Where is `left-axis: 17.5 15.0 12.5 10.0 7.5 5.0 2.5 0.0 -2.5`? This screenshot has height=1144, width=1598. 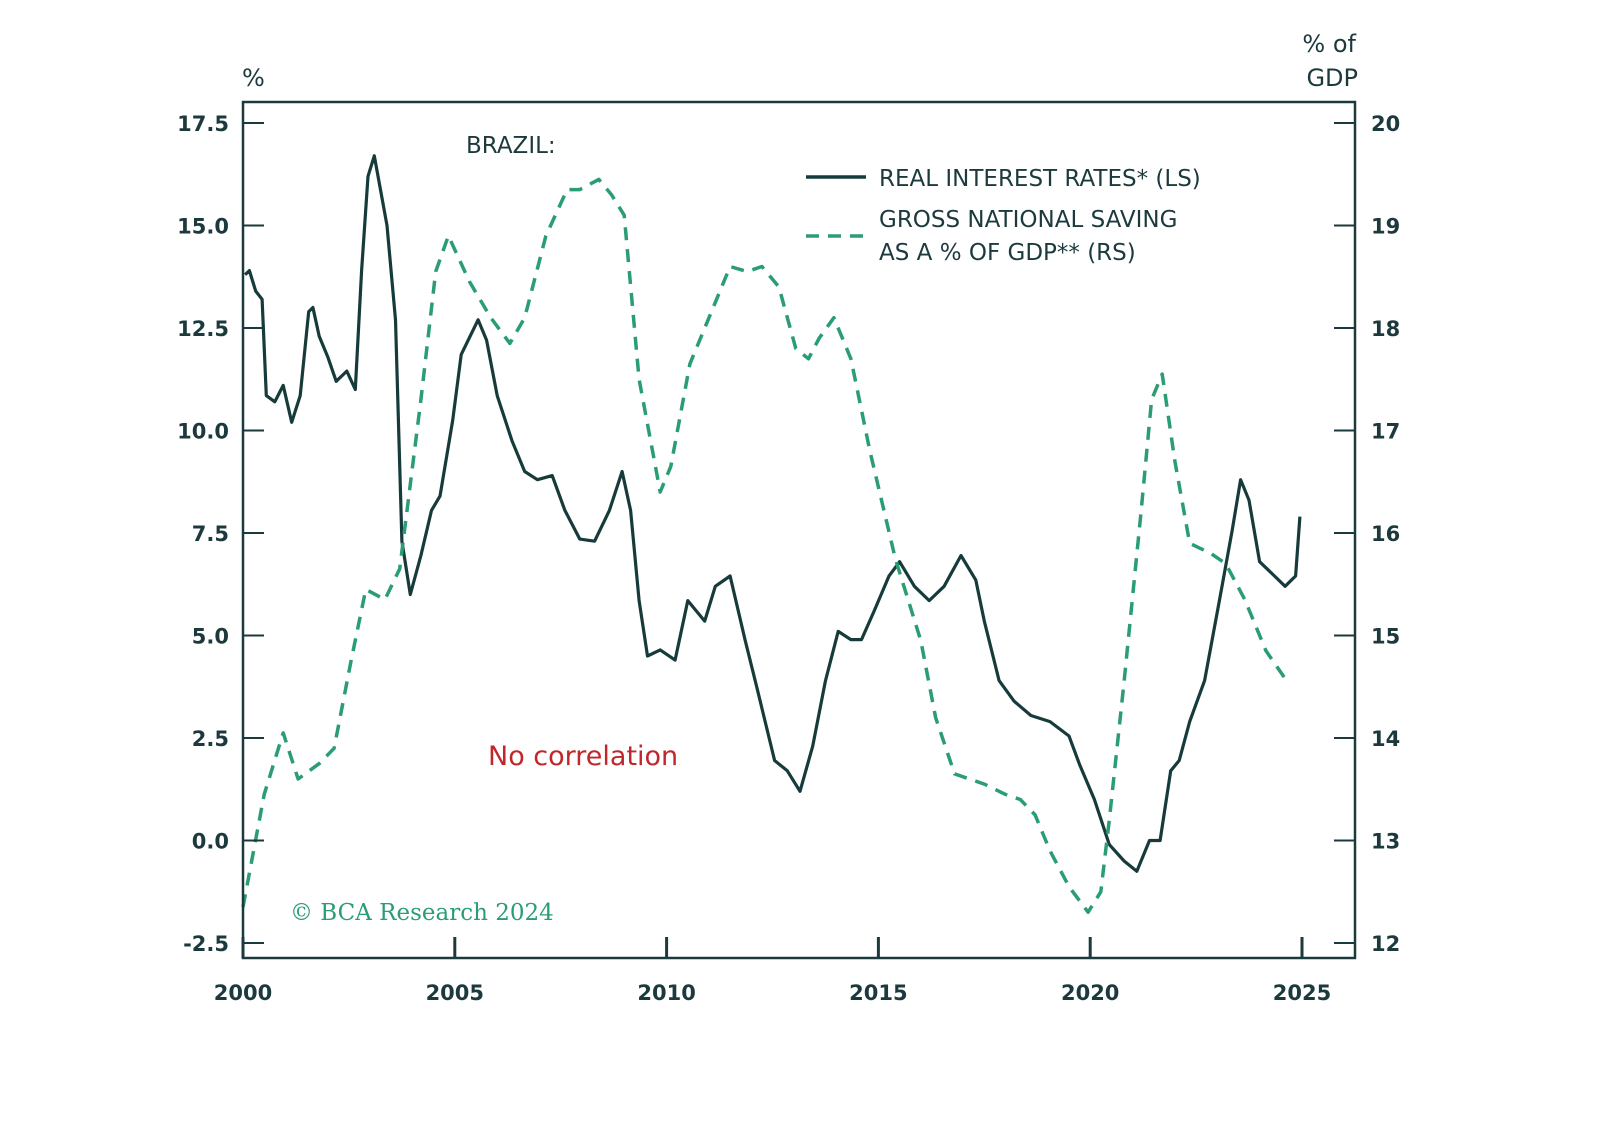 left-axis: 17.5 15.0 12.5 10.0 7.5 5.0 2.5 0.0 -2.5 is located at coordinates (220, 534).